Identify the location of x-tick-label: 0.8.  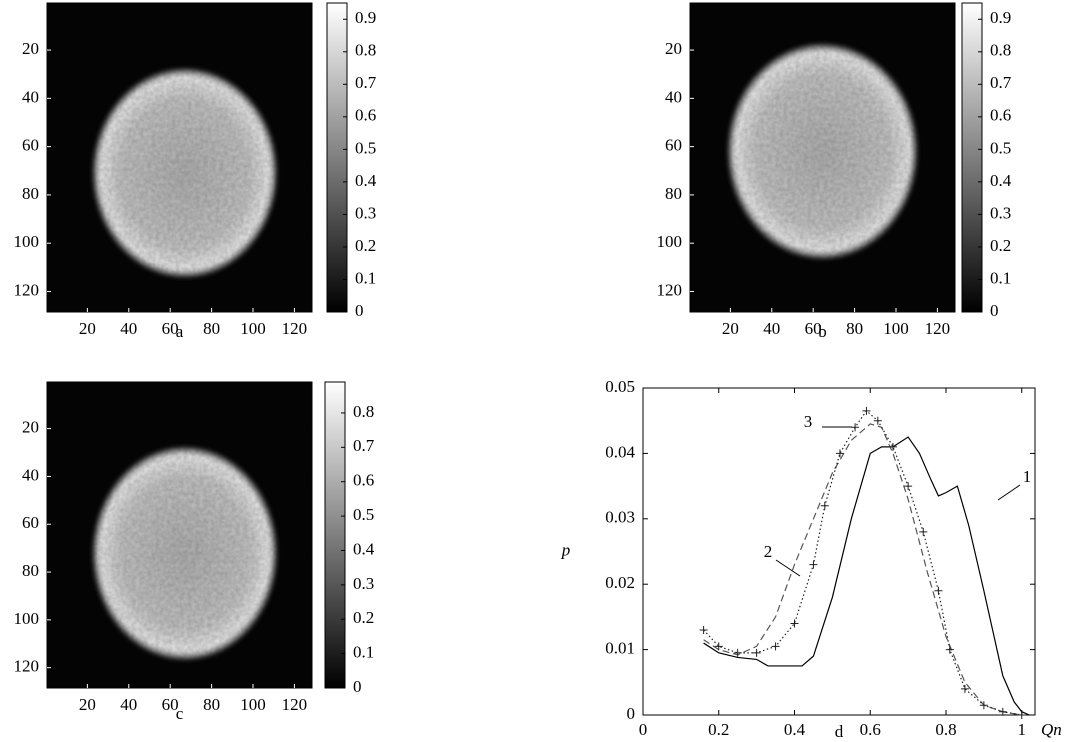
(945, 729).